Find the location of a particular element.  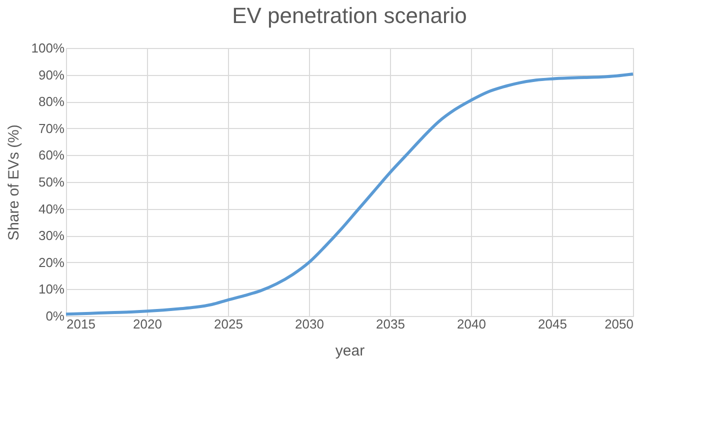

y-tick-label: 50% is located at coordinates (51, 182).